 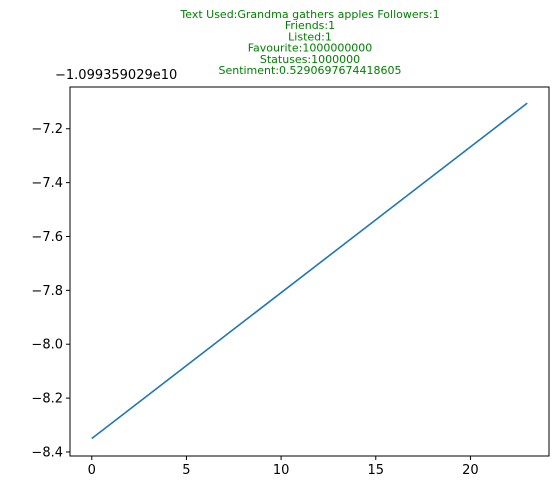 I want to click on y-tick-label: −7.6, so click(x=47, y=237).